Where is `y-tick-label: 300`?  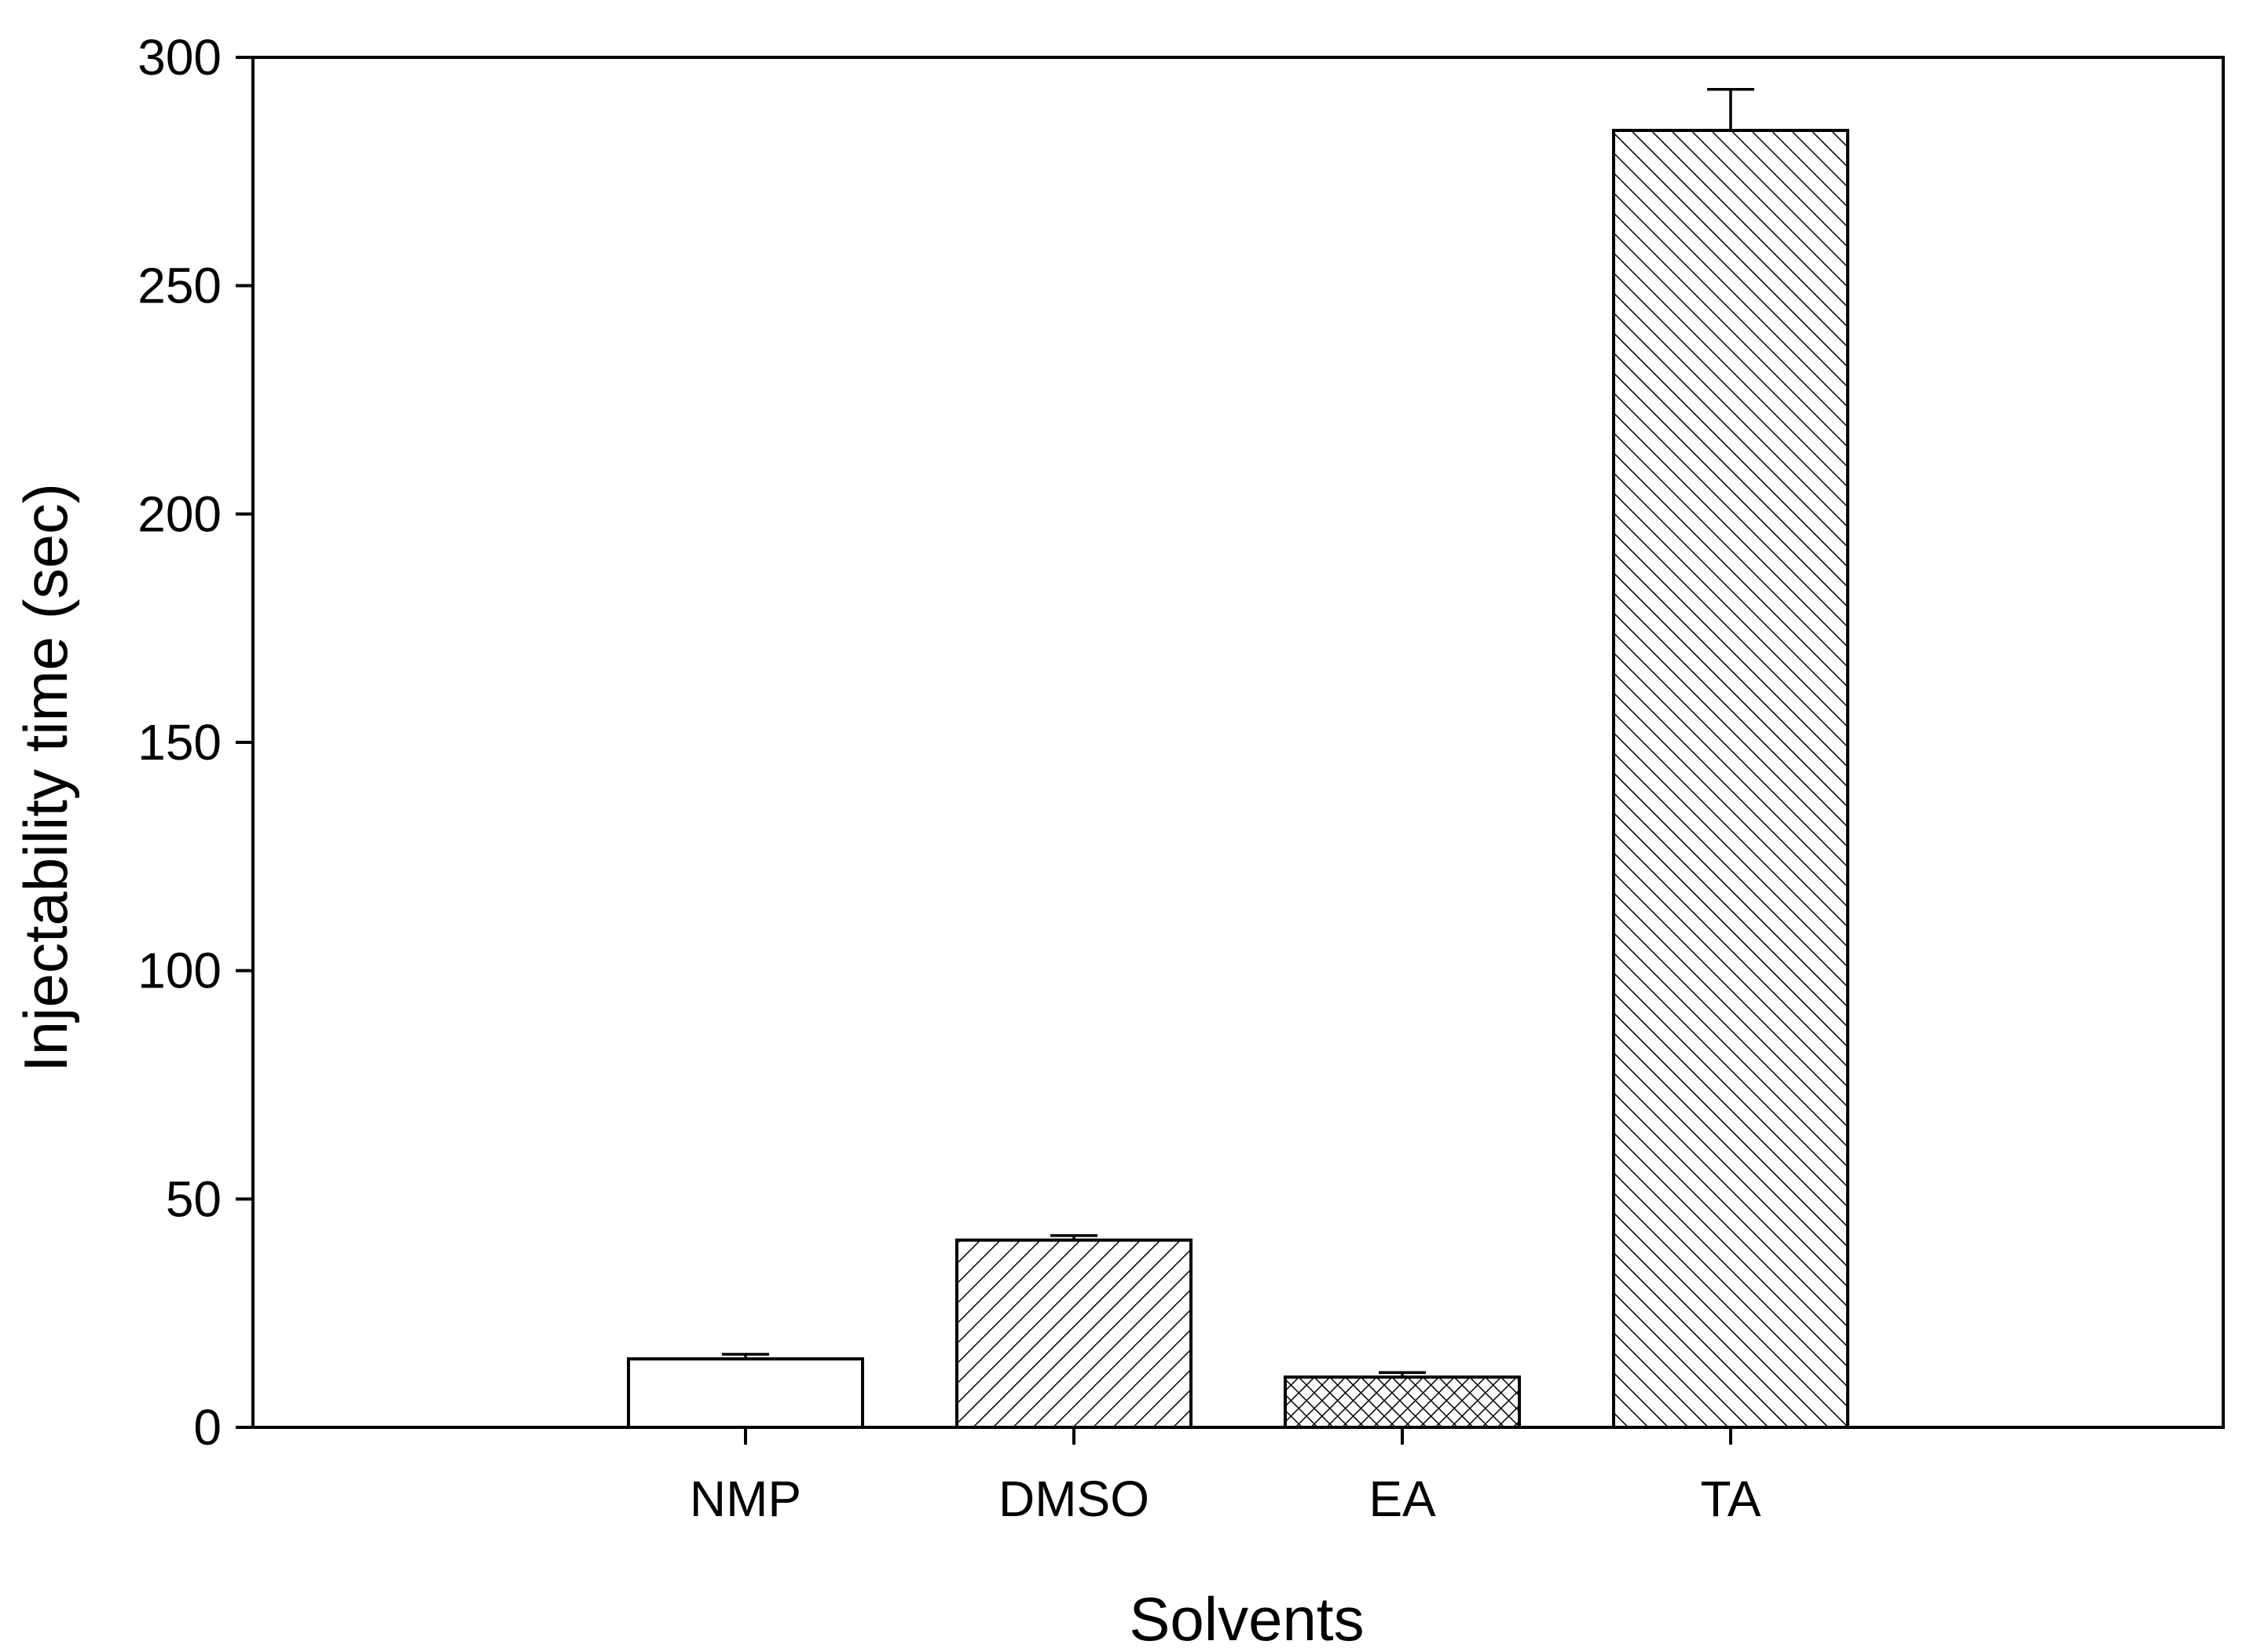
y-tick-label: 300 is located at coordinates (179, 57).